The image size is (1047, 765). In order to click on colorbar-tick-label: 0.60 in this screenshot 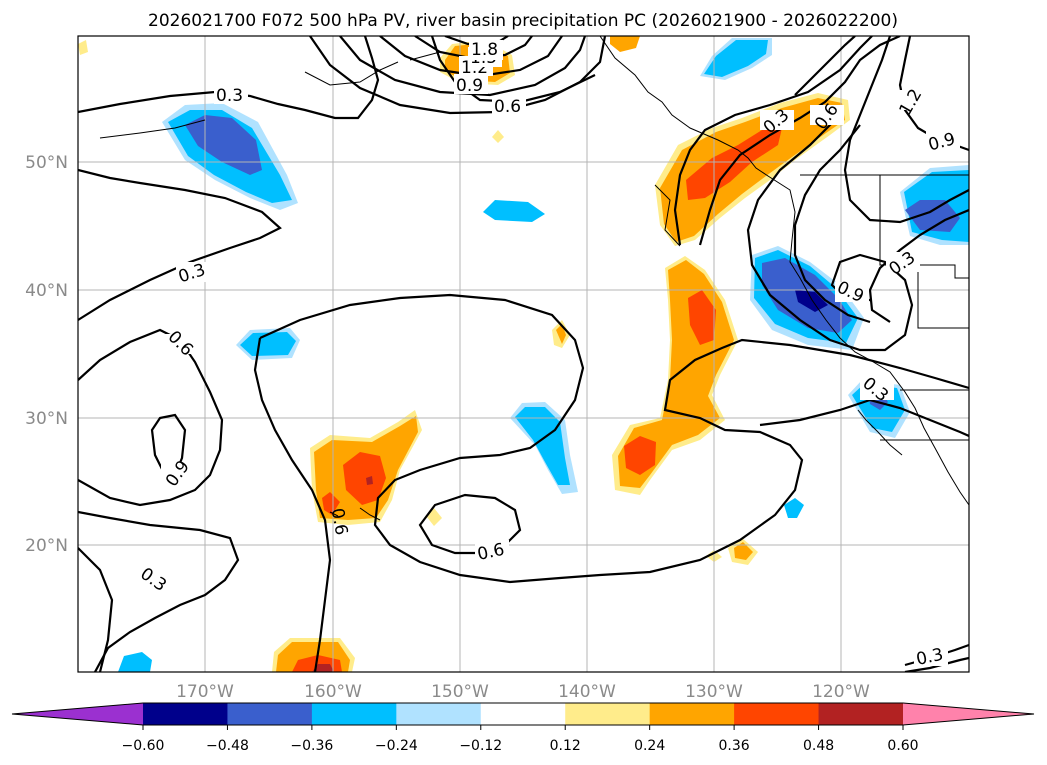, I will do `click(902, 746)`.